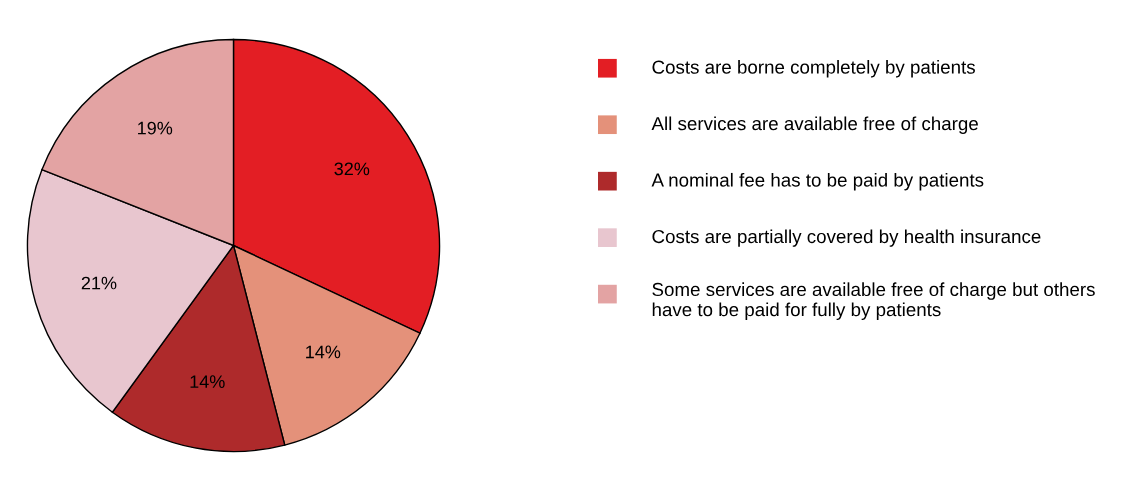  What do you see at coordinates (155, 128) in the screenshot?
I see `data-label: 19%` at bounding box center [155, 128].